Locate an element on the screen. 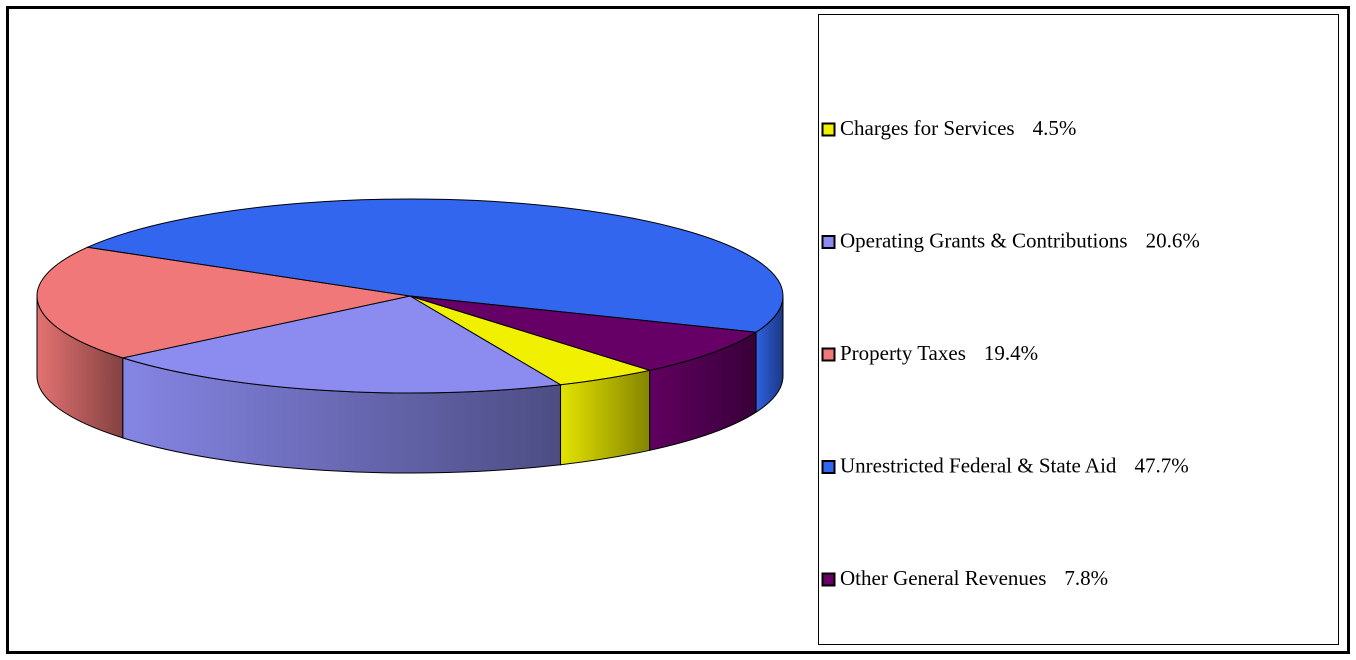 Image resolution: width=1356 pixels, height=660 pixels. legend-entry: Unrestricted Federal & State Aid 47.7% is located at coordinates (1014, 465).